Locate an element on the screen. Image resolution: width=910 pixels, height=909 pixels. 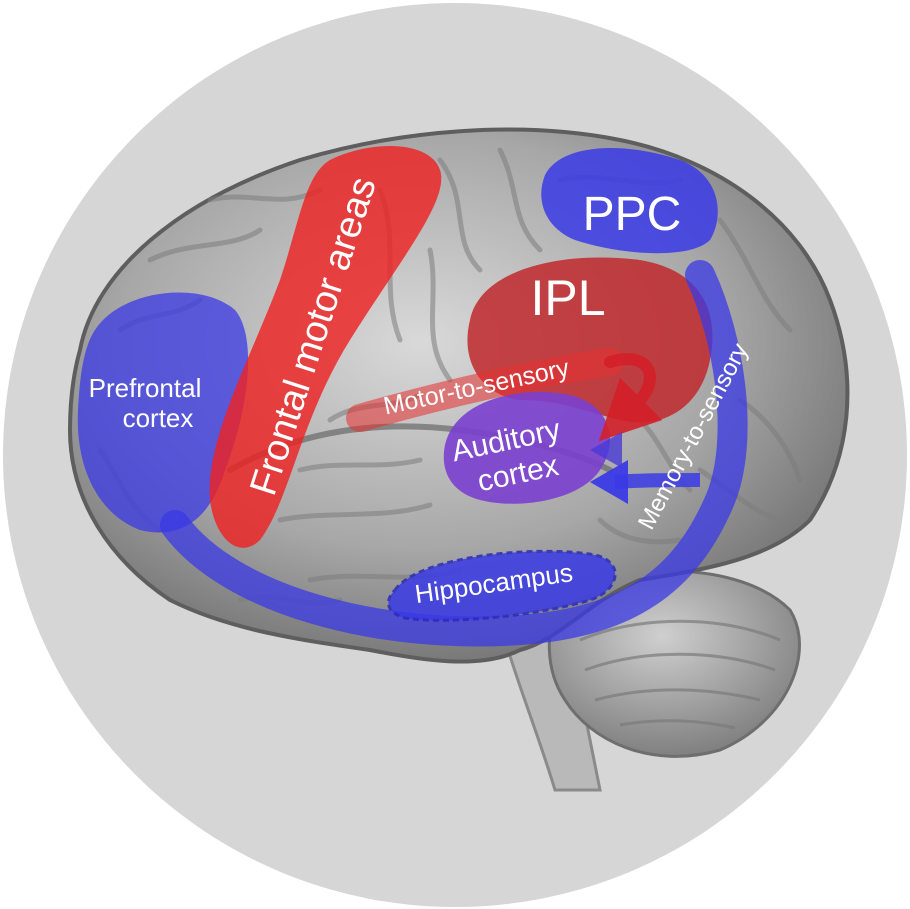
memory-arrowhead-icon is located at coordinates (609, 482).